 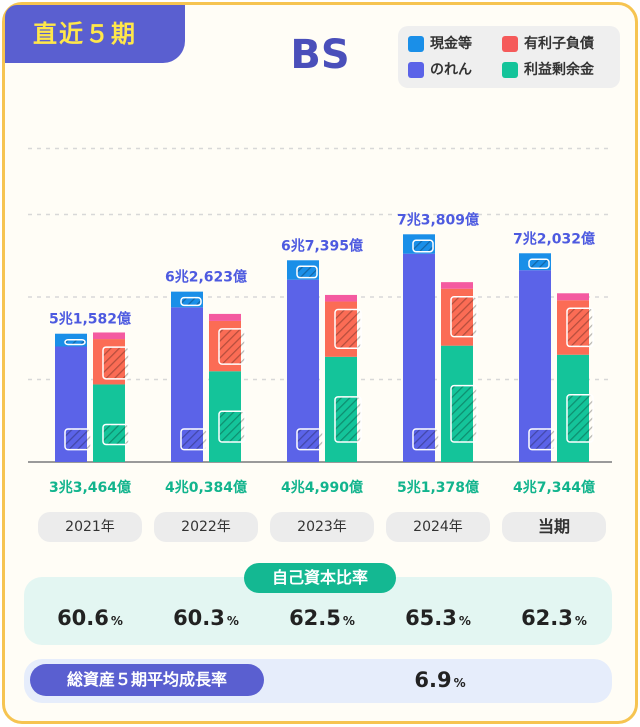 I want to click on legend-swatch-retained, so click(x=510, y=70).